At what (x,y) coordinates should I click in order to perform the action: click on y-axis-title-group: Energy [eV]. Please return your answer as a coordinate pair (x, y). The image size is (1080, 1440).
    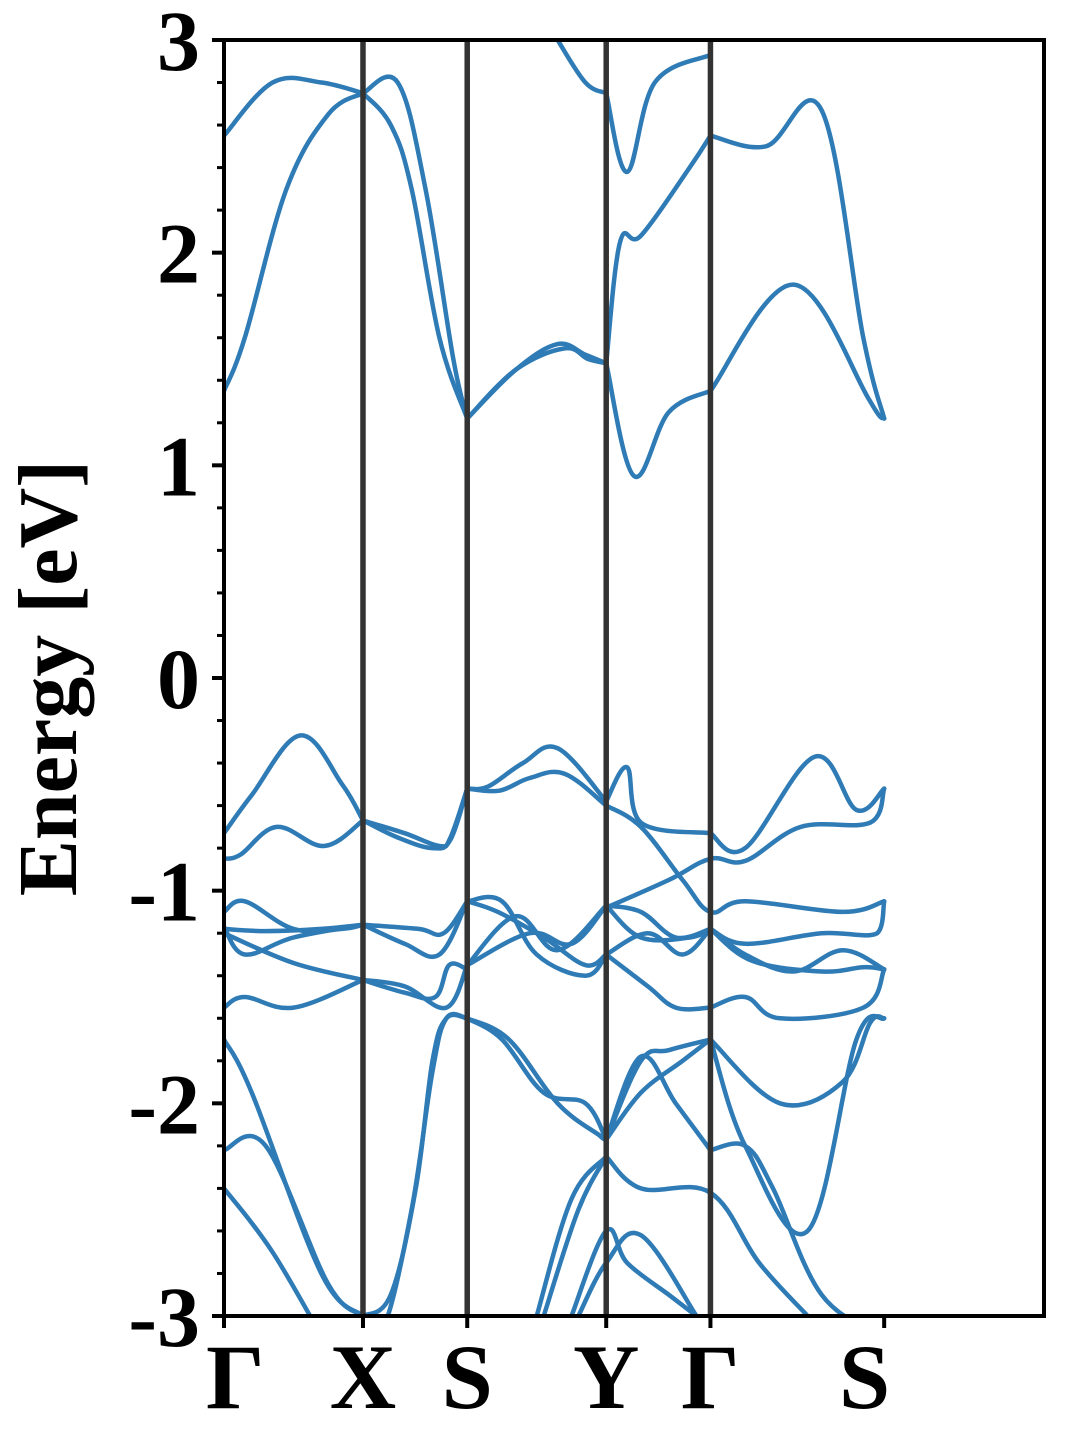
    Looking at the image, I should click on (48, 678).